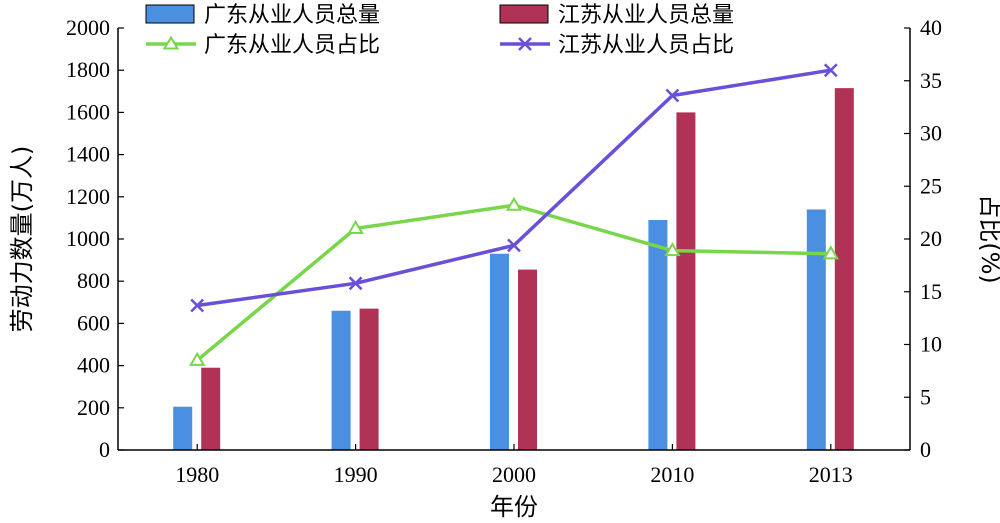  What do you see at coordinates (88, 111) in the screenshot?
I see `y-left-tick-label: 1600` at bounding box center [88, 111].